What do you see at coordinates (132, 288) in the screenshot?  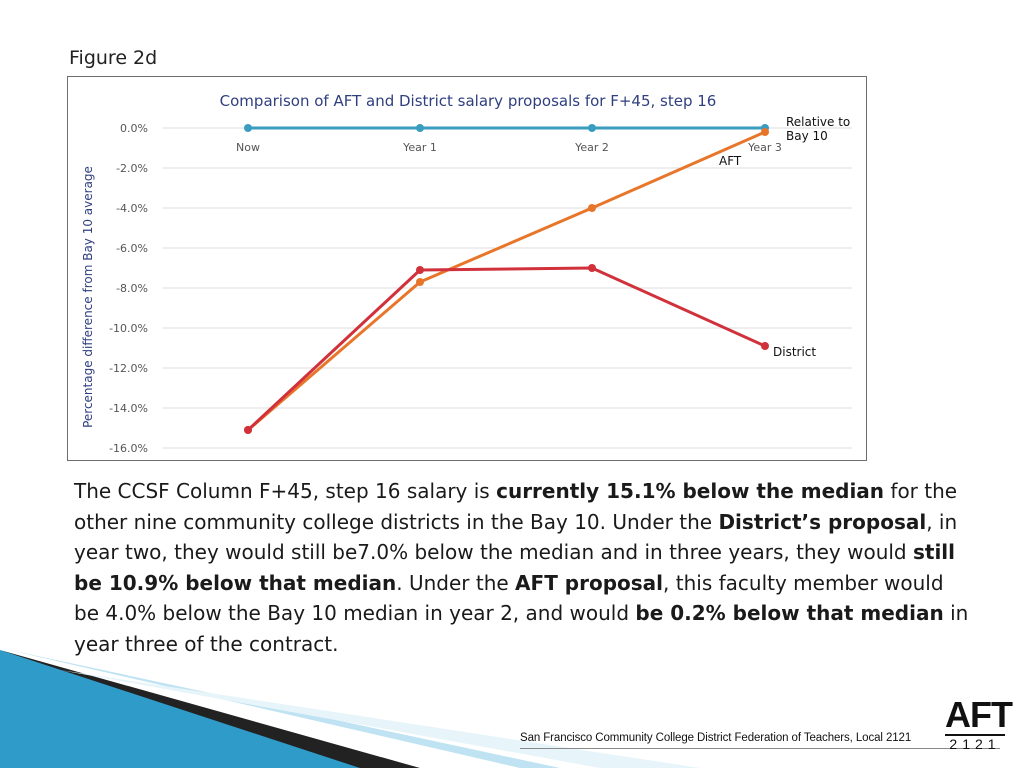 I see `y-tick-label: -8.0%` at bounding box center [132, 288].